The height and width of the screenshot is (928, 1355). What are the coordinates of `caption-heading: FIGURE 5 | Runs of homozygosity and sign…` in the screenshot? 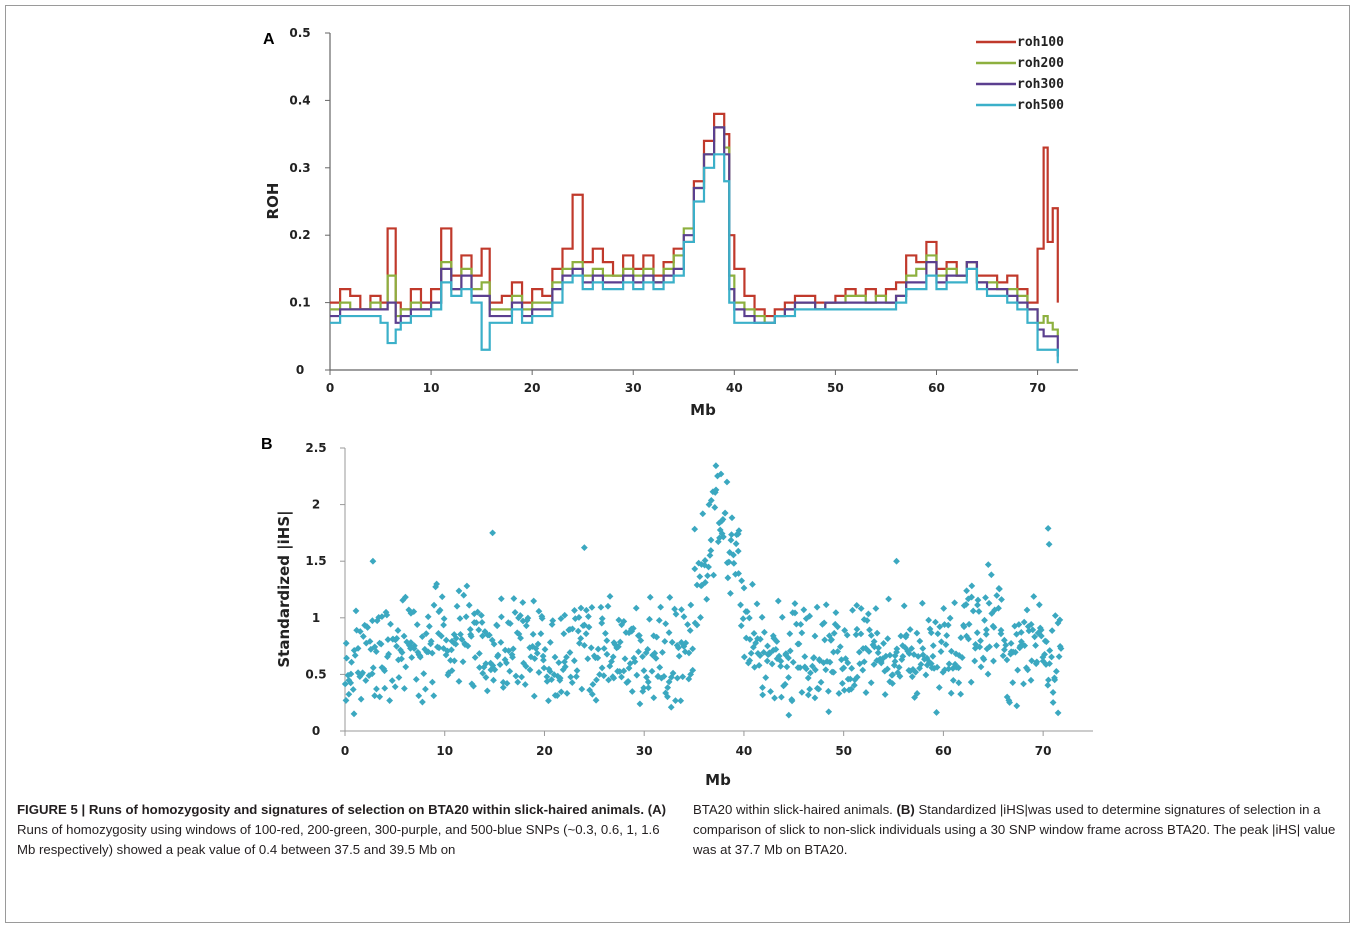 It's located at (331, 809).